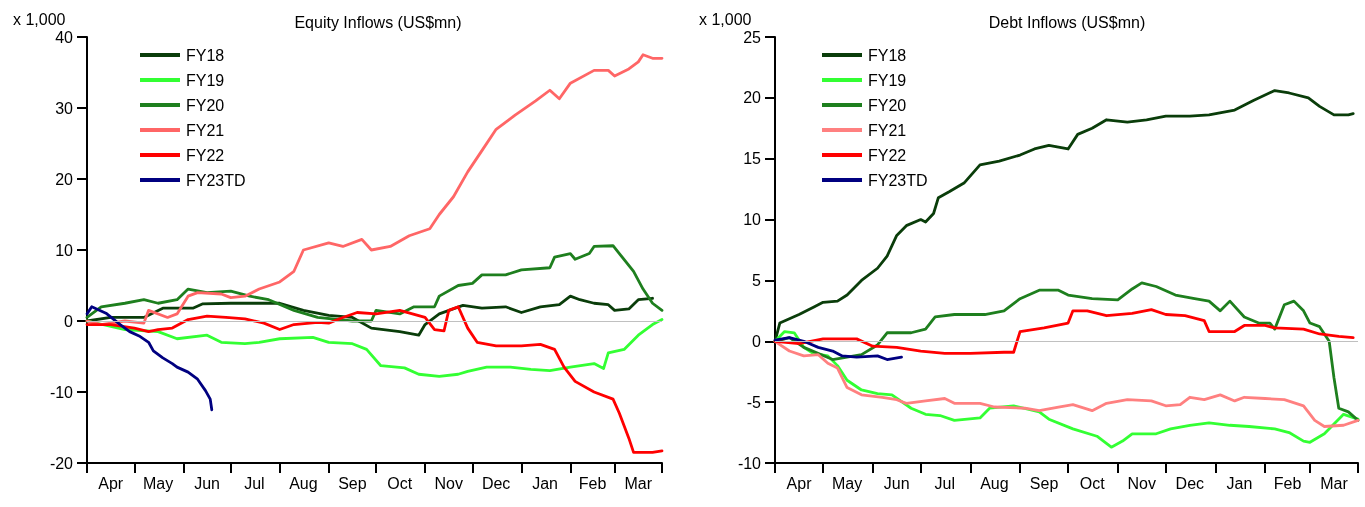 This screenshot has width=1365, height=507. What do you see at coordinates (61, 463) in the screenshot?
I see `y-tick-label: -20` at bounding box center [61, 463].